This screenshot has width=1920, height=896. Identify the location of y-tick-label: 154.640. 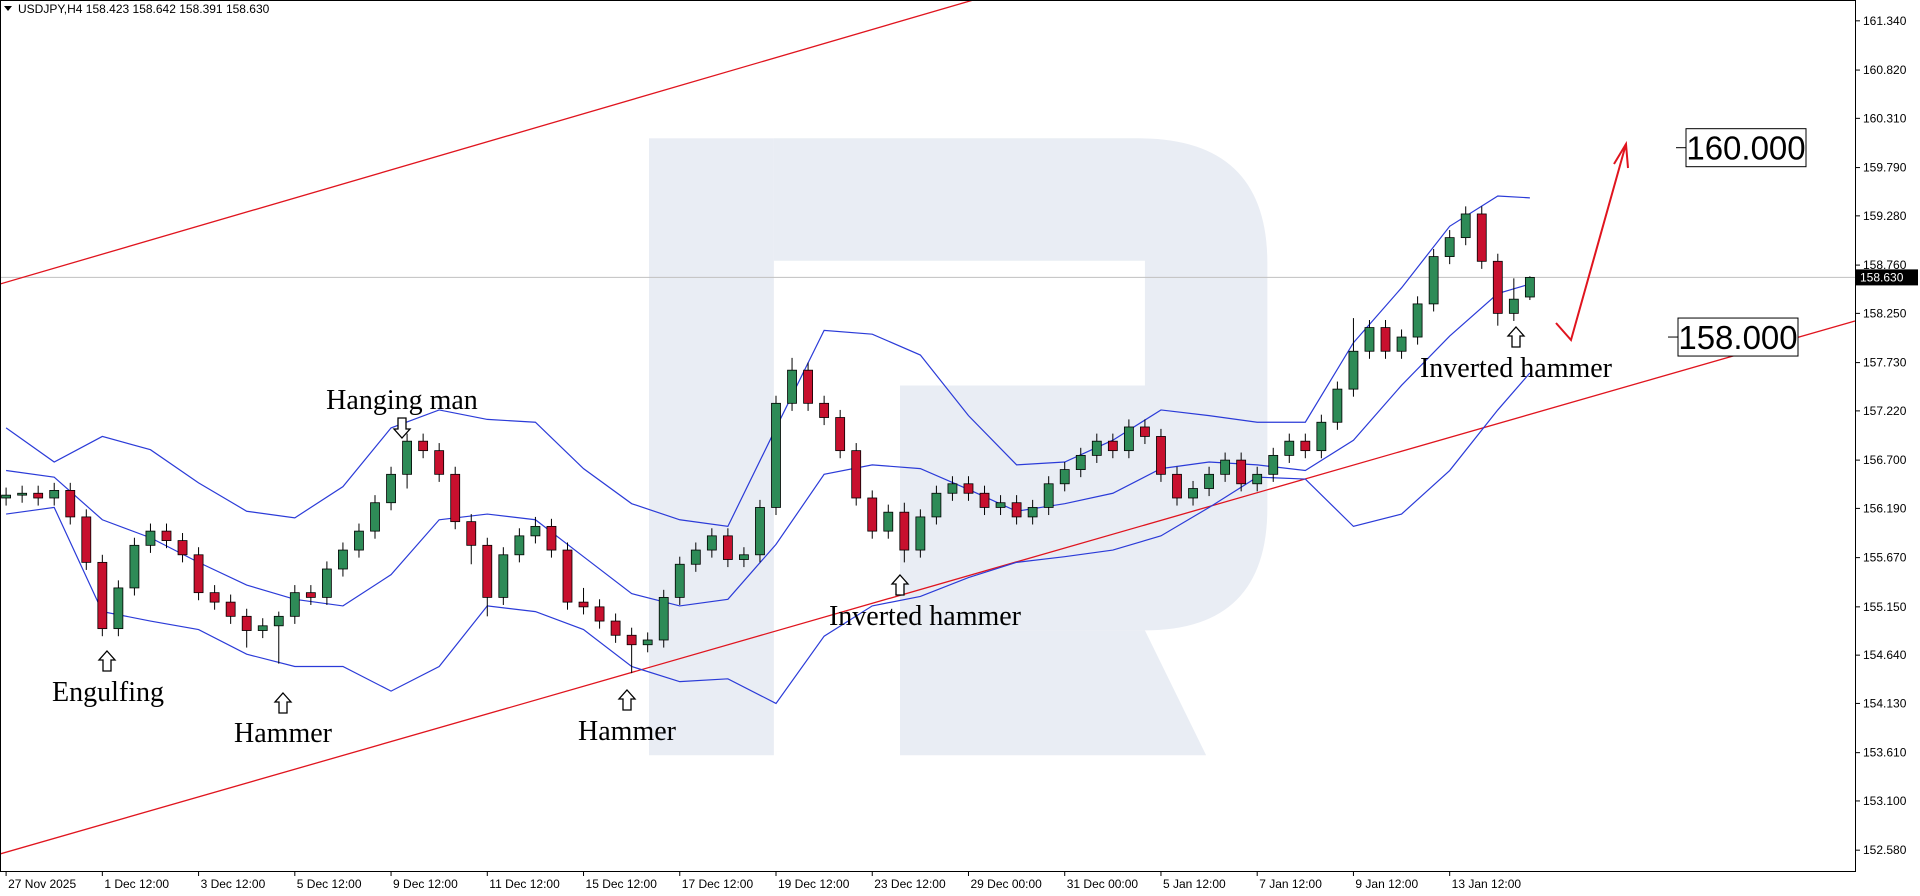
(1885, 655).